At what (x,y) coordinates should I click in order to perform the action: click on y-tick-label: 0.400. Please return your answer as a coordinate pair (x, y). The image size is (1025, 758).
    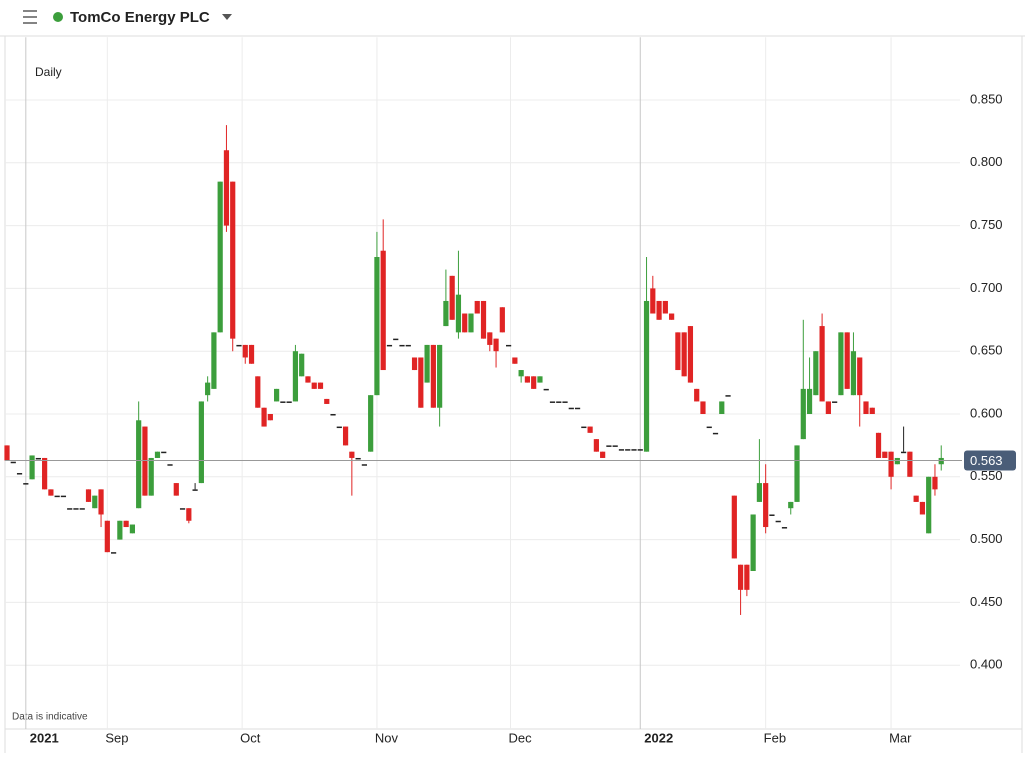
    Looking at the image, I should click on (986, 664).